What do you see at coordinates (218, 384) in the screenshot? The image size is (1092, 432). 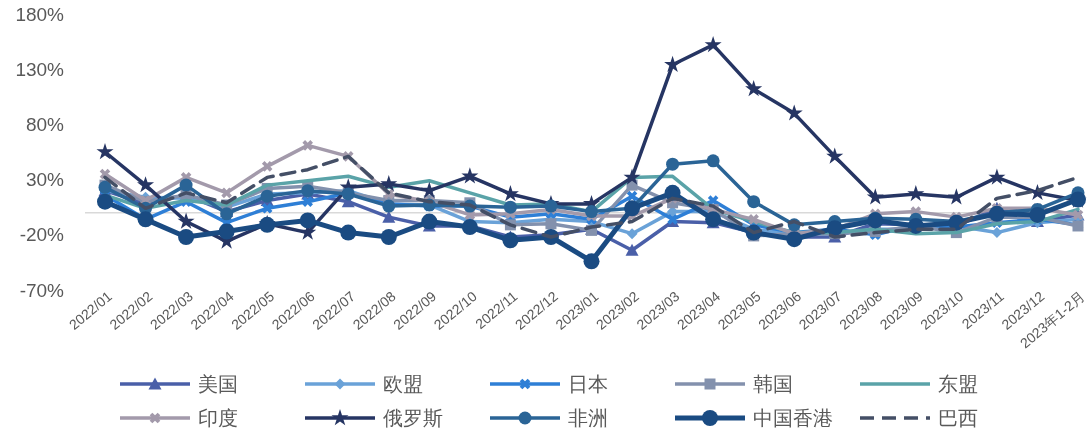 I see `legend-label: 美国` at bounding box center [218, 384].